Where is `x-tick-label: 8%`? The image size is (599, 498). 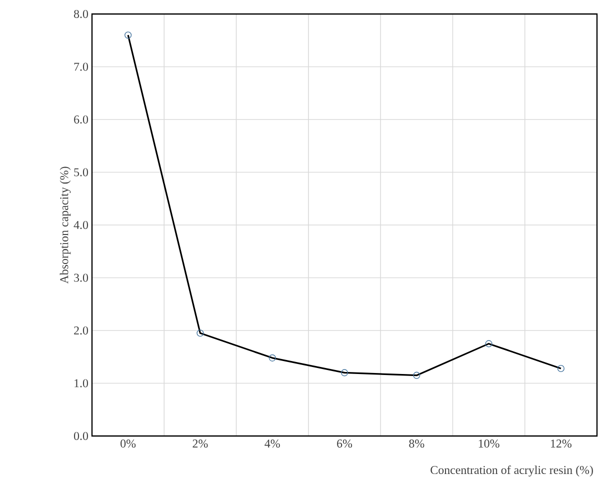 x-tick-label: 8% is located at coordinates (416, 444).